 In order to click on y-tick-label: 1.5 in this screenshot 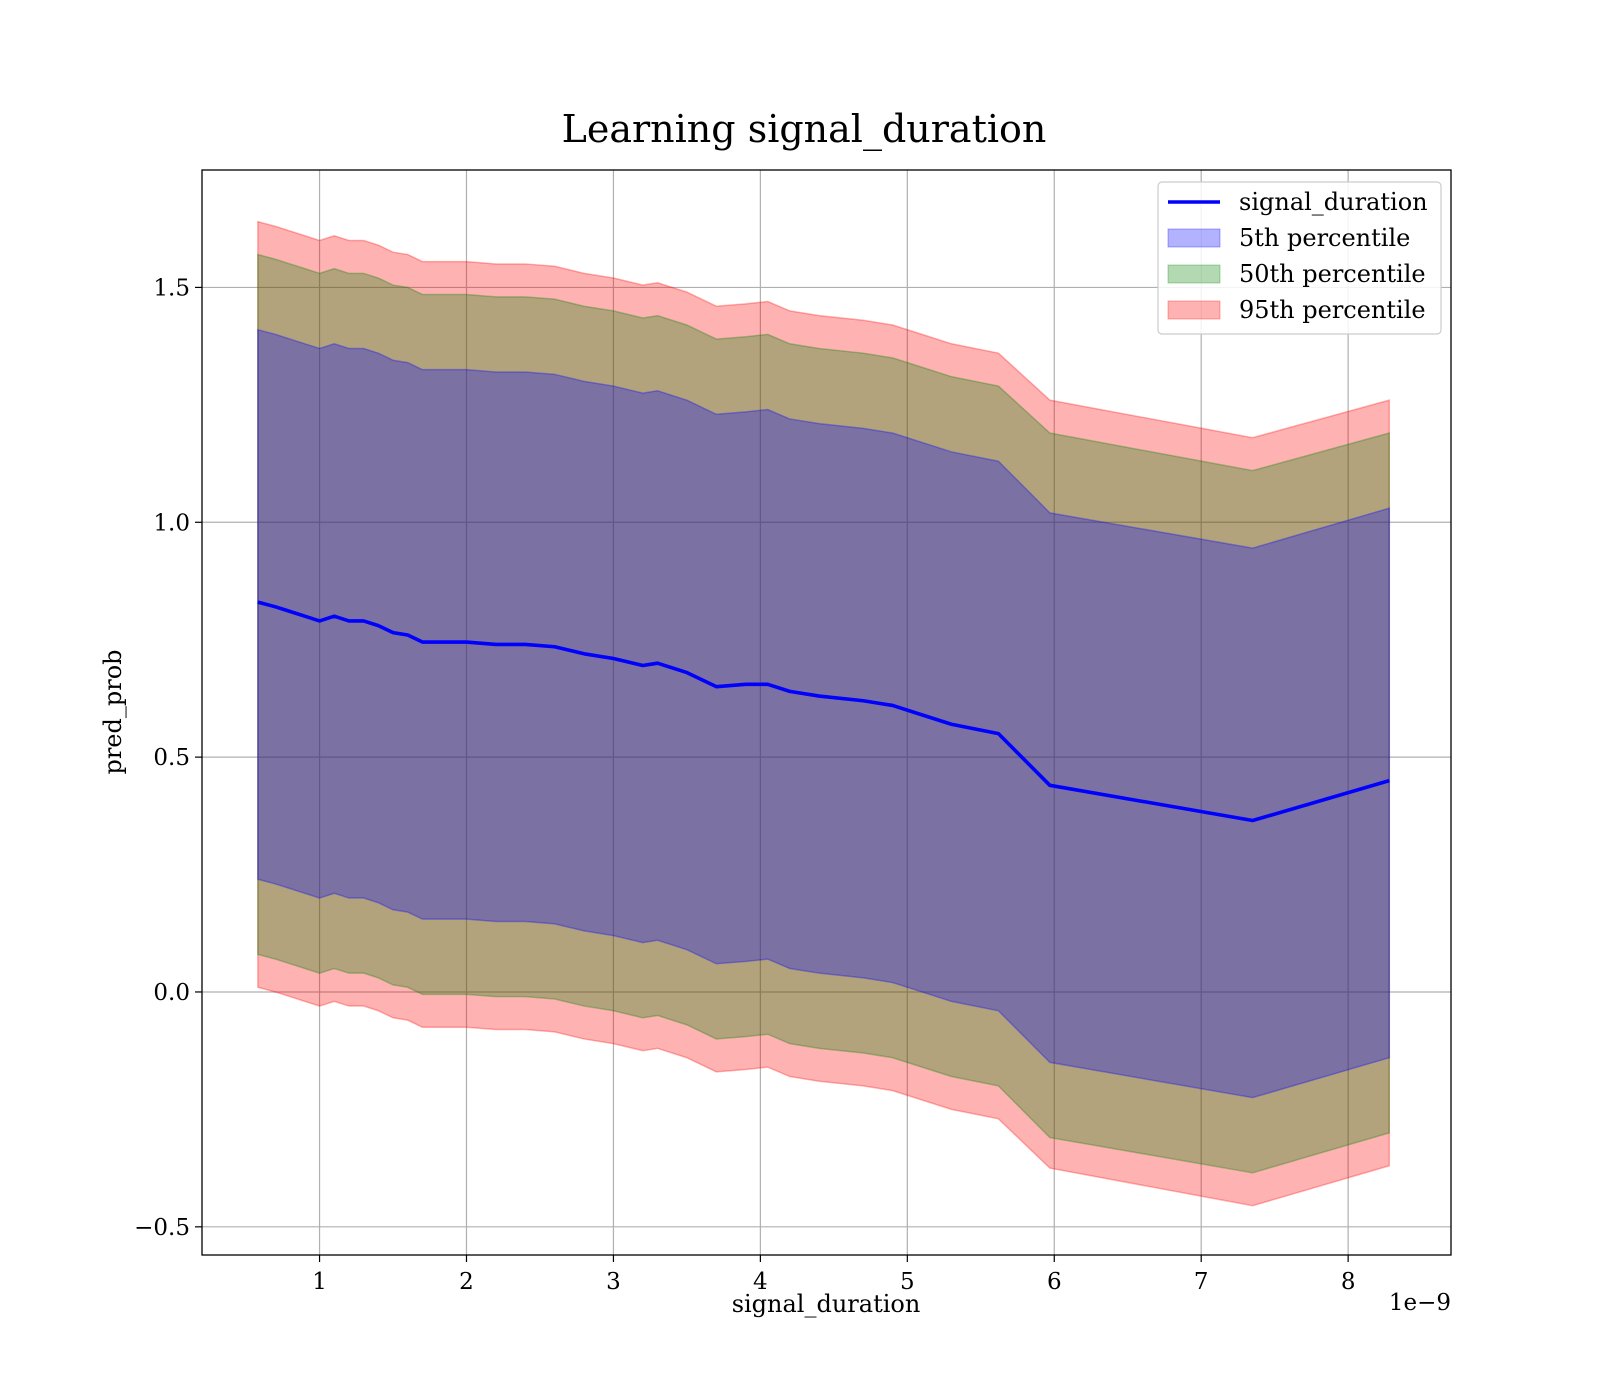, I will do `click(171, 288)`.